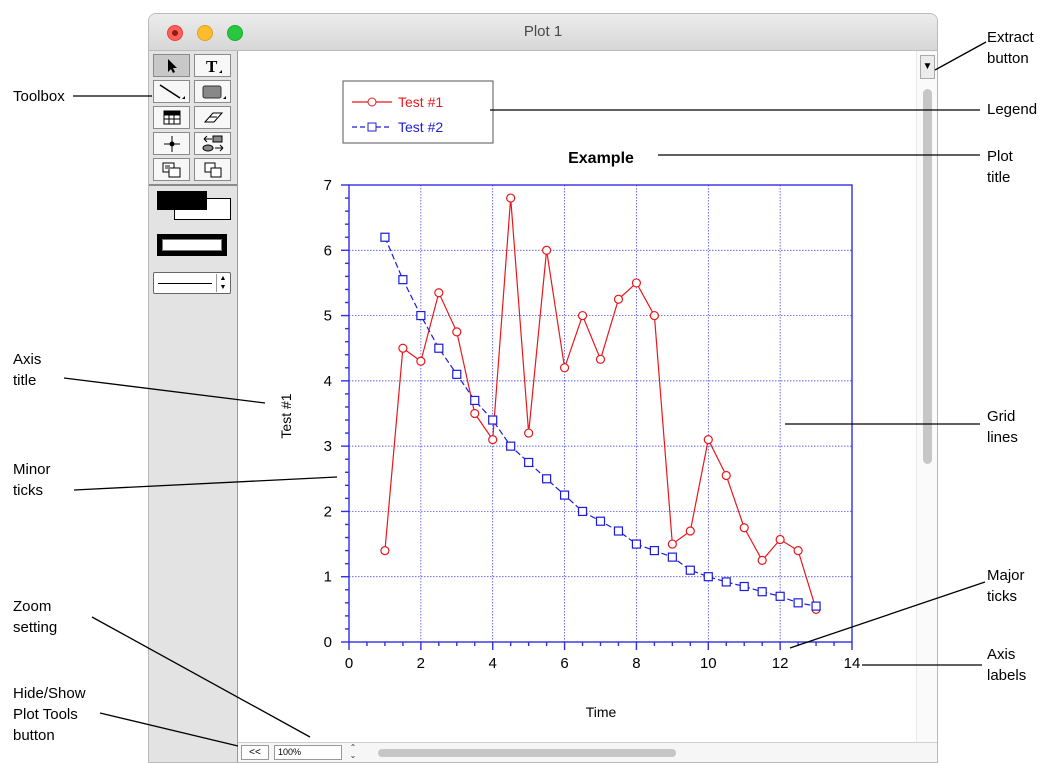 The image size is (1063, 763). I want to click on line-style-selector: ▲ ▼, so click(192, 283).